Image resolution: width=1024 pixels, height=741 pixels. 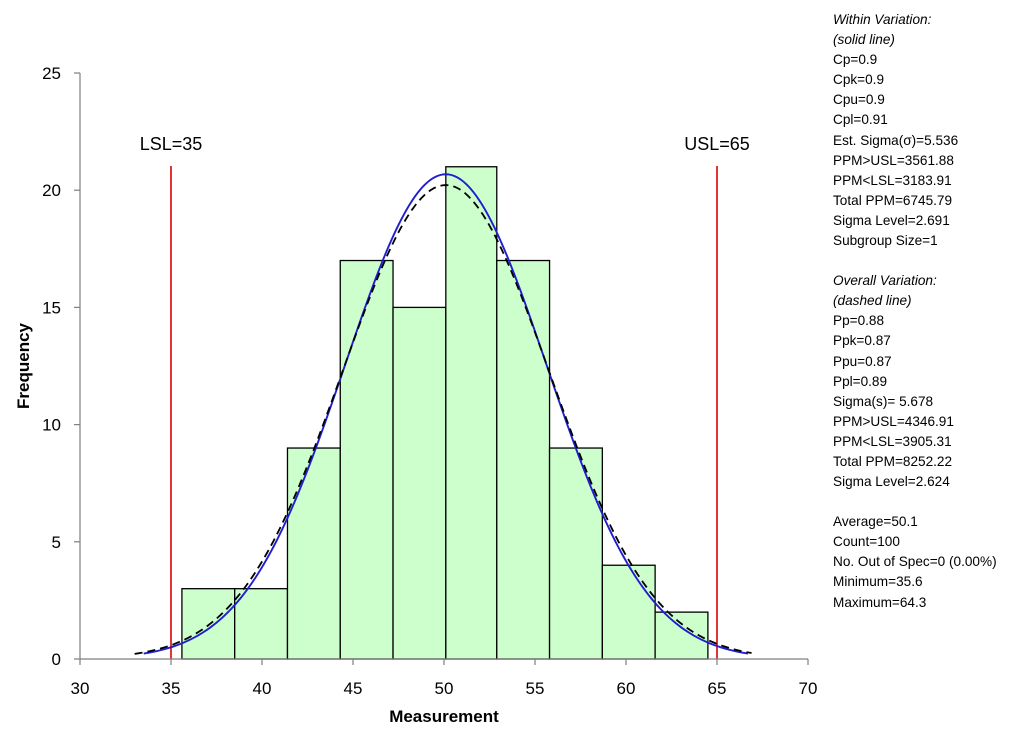 I want to click on stat-ppk: Ppk=0.87, so click(x=862, y=341).